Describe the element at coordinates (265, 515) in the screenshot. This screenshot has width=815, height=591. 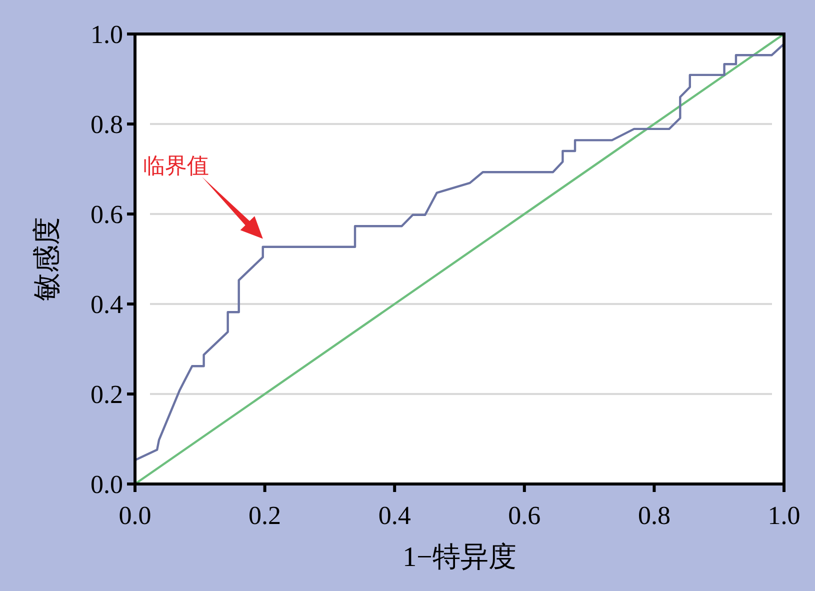
I see `x-tick-label: 0.2` at that location.